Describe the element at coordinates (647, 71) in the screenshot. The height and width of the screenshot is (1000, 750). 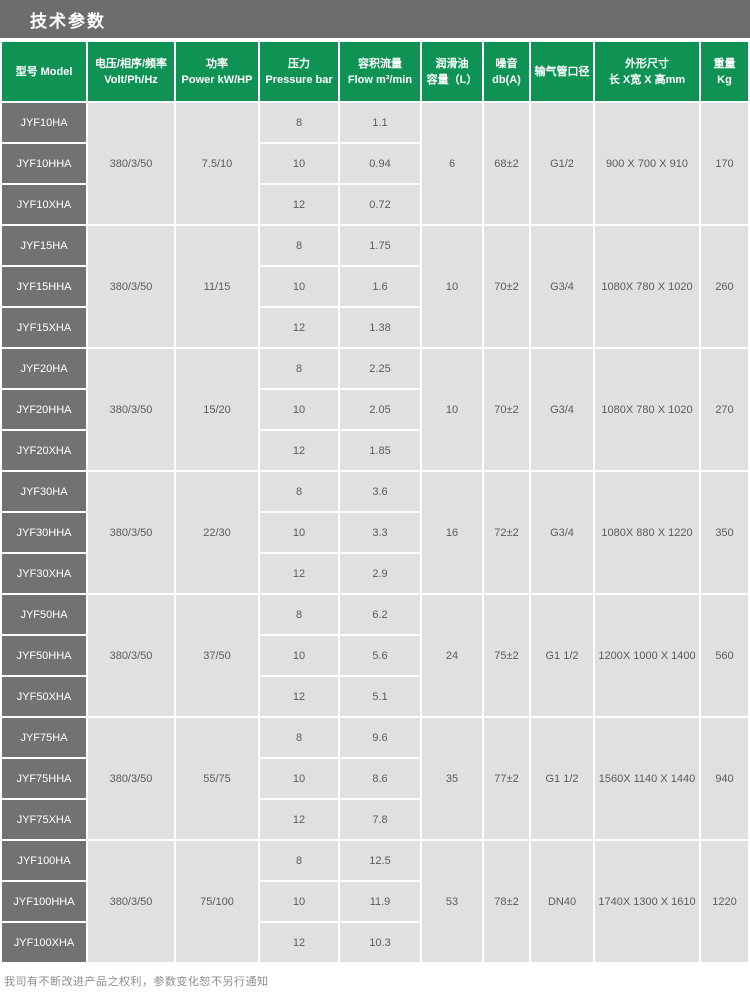
I see `header-dimensions: 外形尺寸长 X宽 X 高mm` at that location.